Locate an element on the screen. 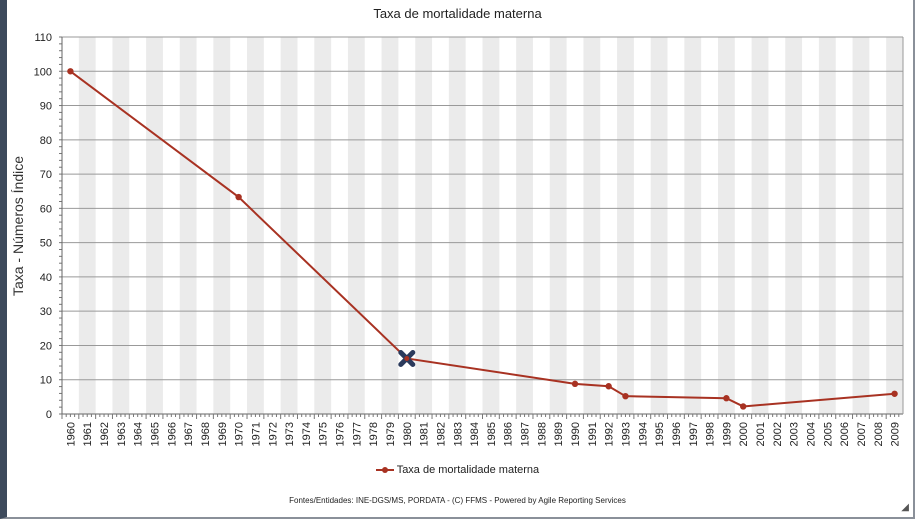 Image resolution: width=915 pixels, height=519 pixels. x-tick-label: 2007 is located at coordinates (862, 434).